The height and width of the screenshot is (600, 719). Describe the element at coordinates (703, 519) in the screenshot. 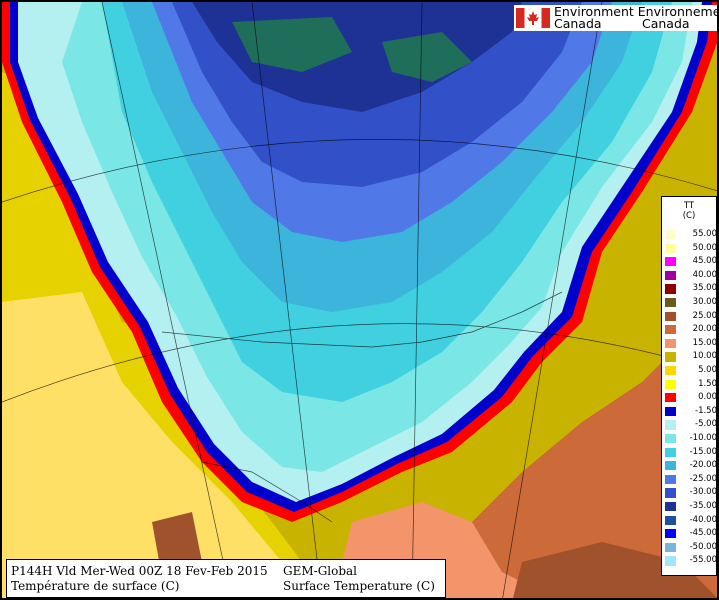

I see `legend-label: -40.00` at that location.